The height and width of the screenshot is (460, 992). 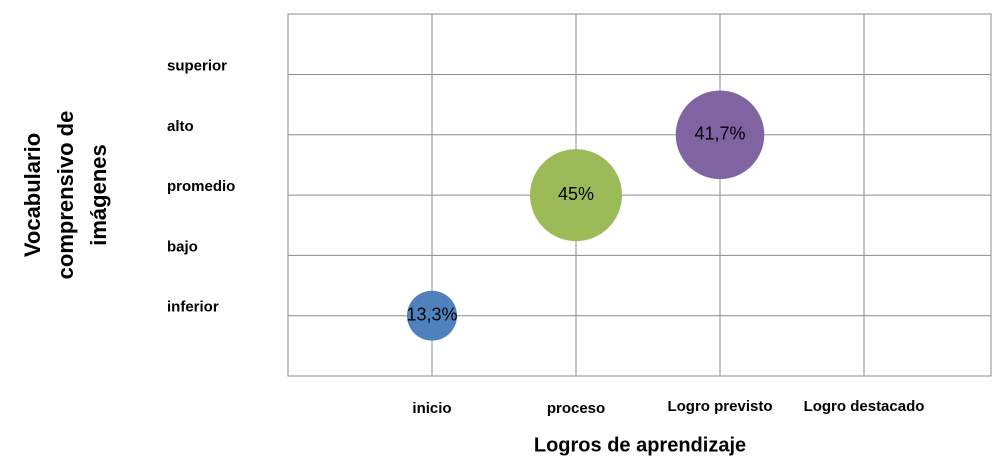 I want to click on y-tick-label: promedio, so click(x=201, y=186).